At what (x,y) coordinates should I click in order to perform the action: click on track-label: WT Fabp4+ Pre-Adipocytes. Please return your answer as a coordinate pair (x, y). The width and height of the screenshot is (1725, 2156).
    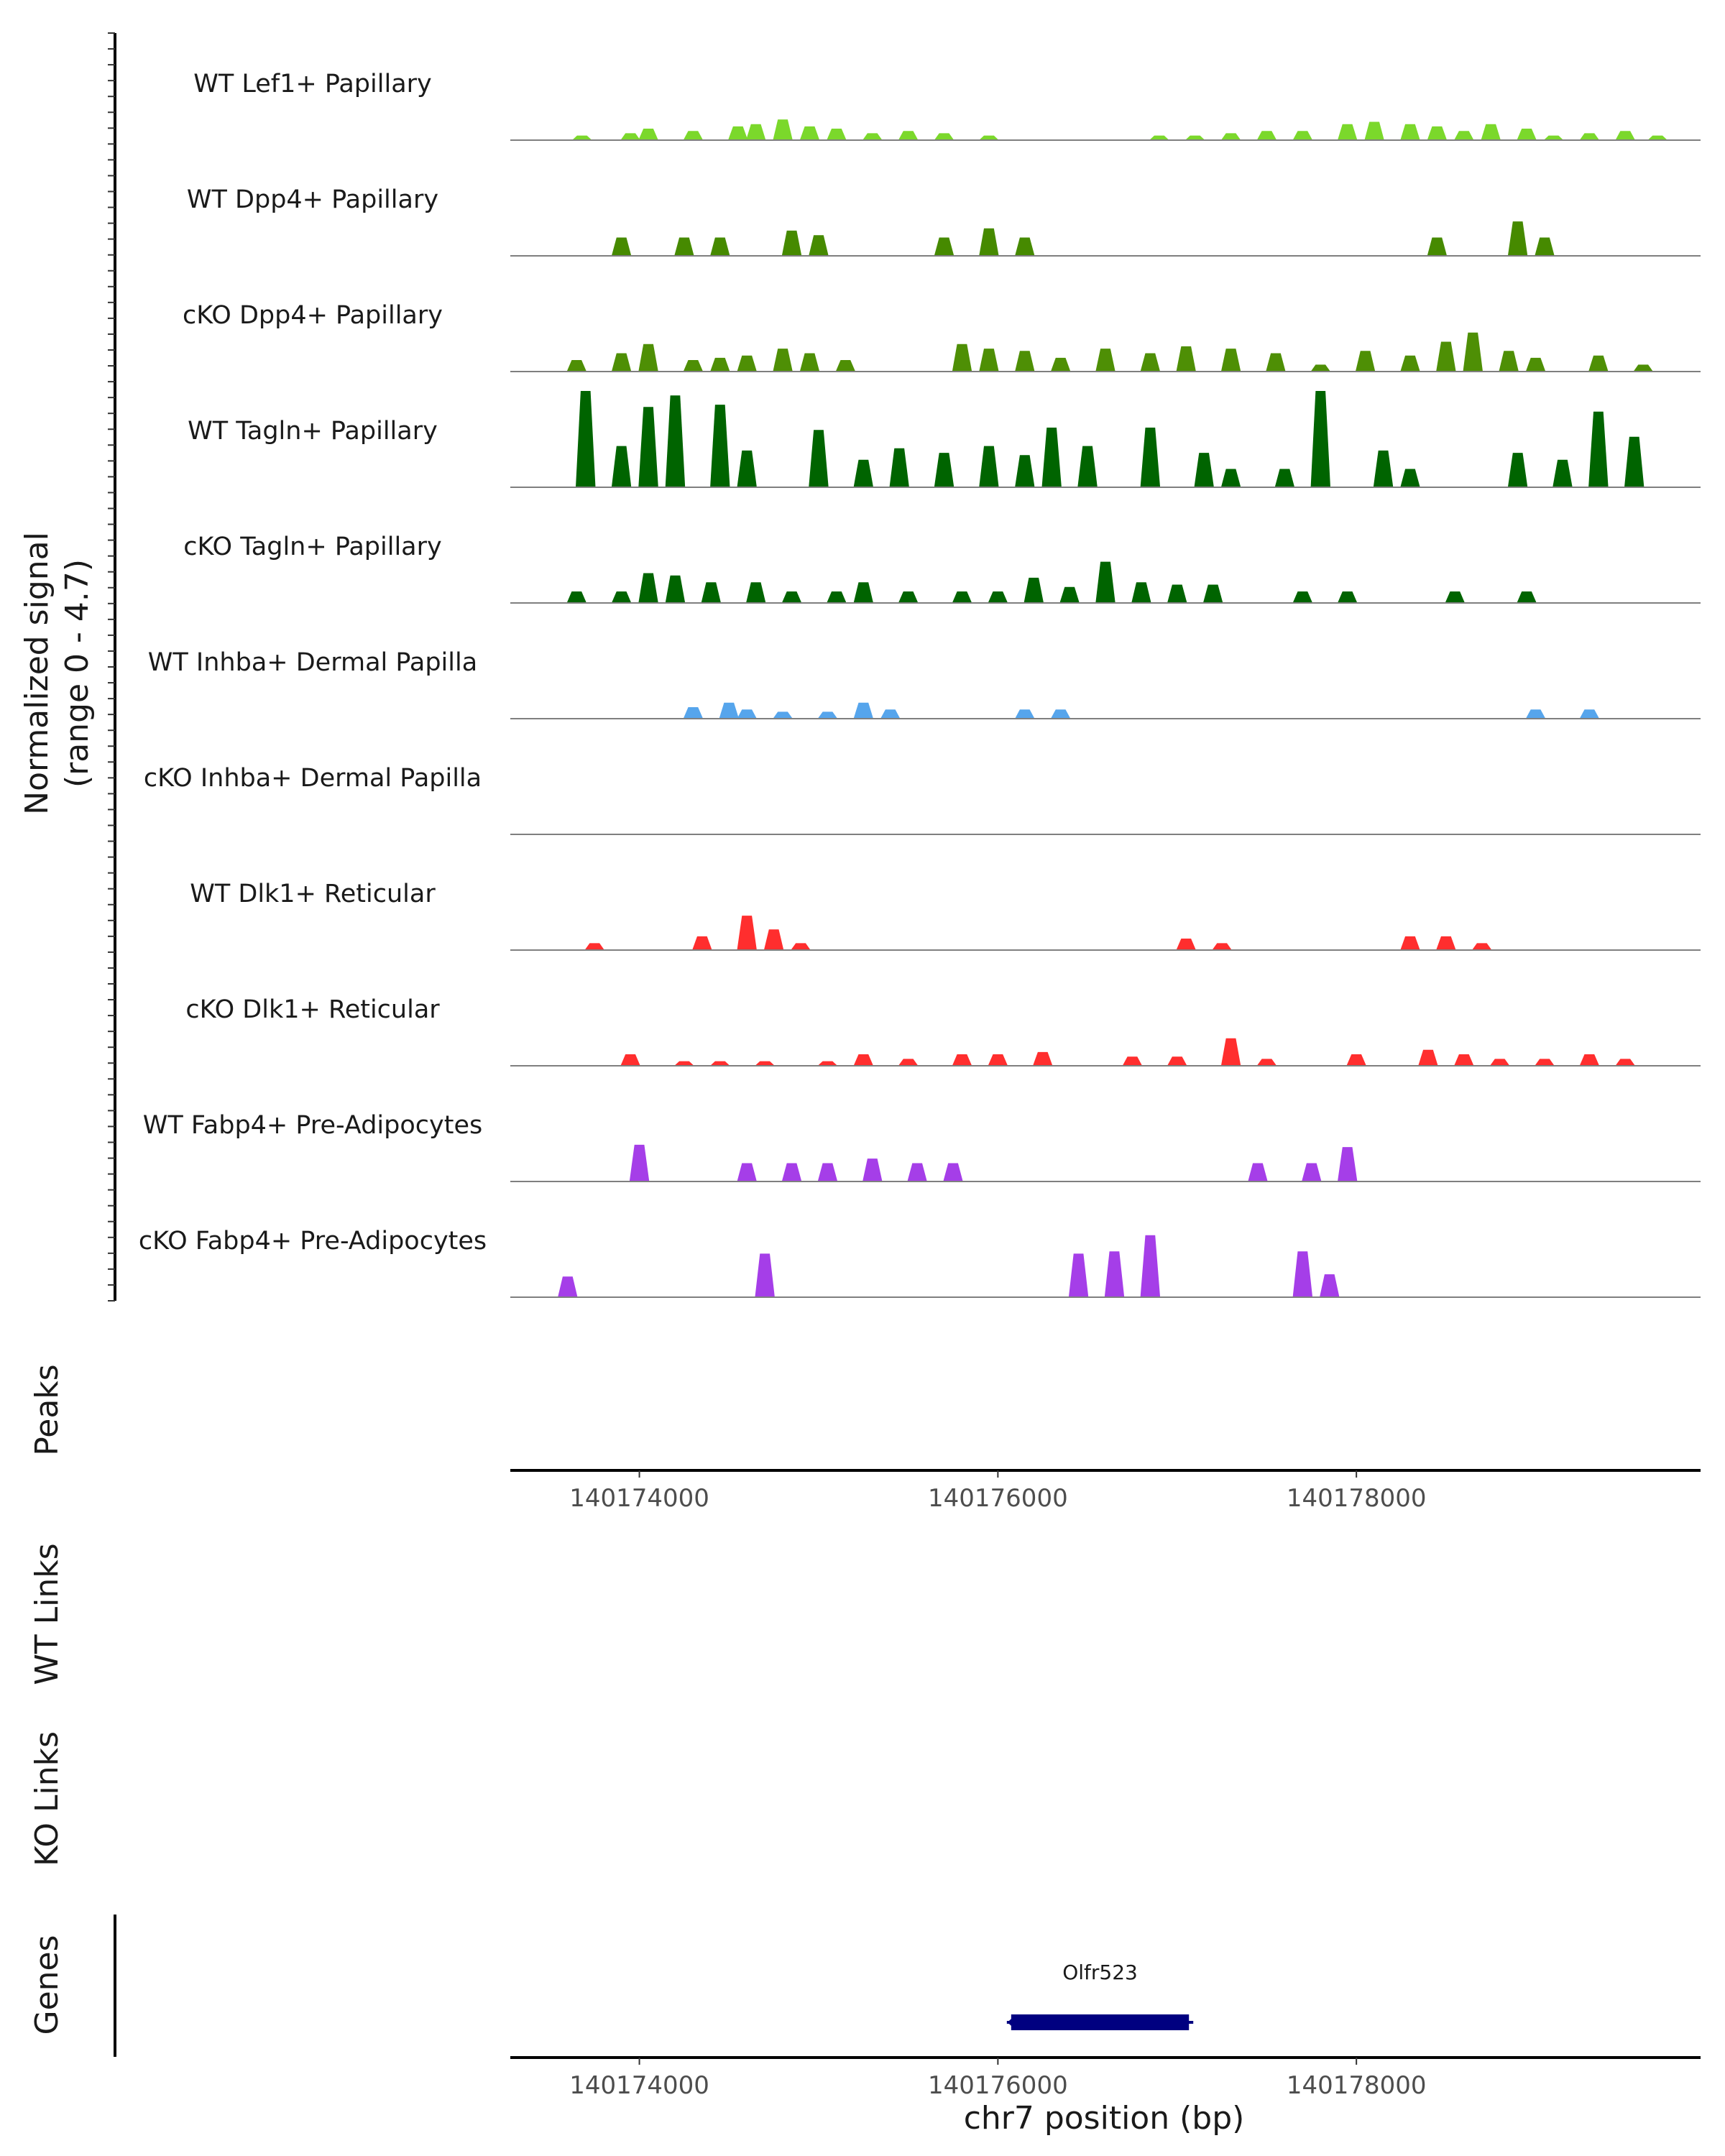
    Looking at the image, I should click on (312, 1126).